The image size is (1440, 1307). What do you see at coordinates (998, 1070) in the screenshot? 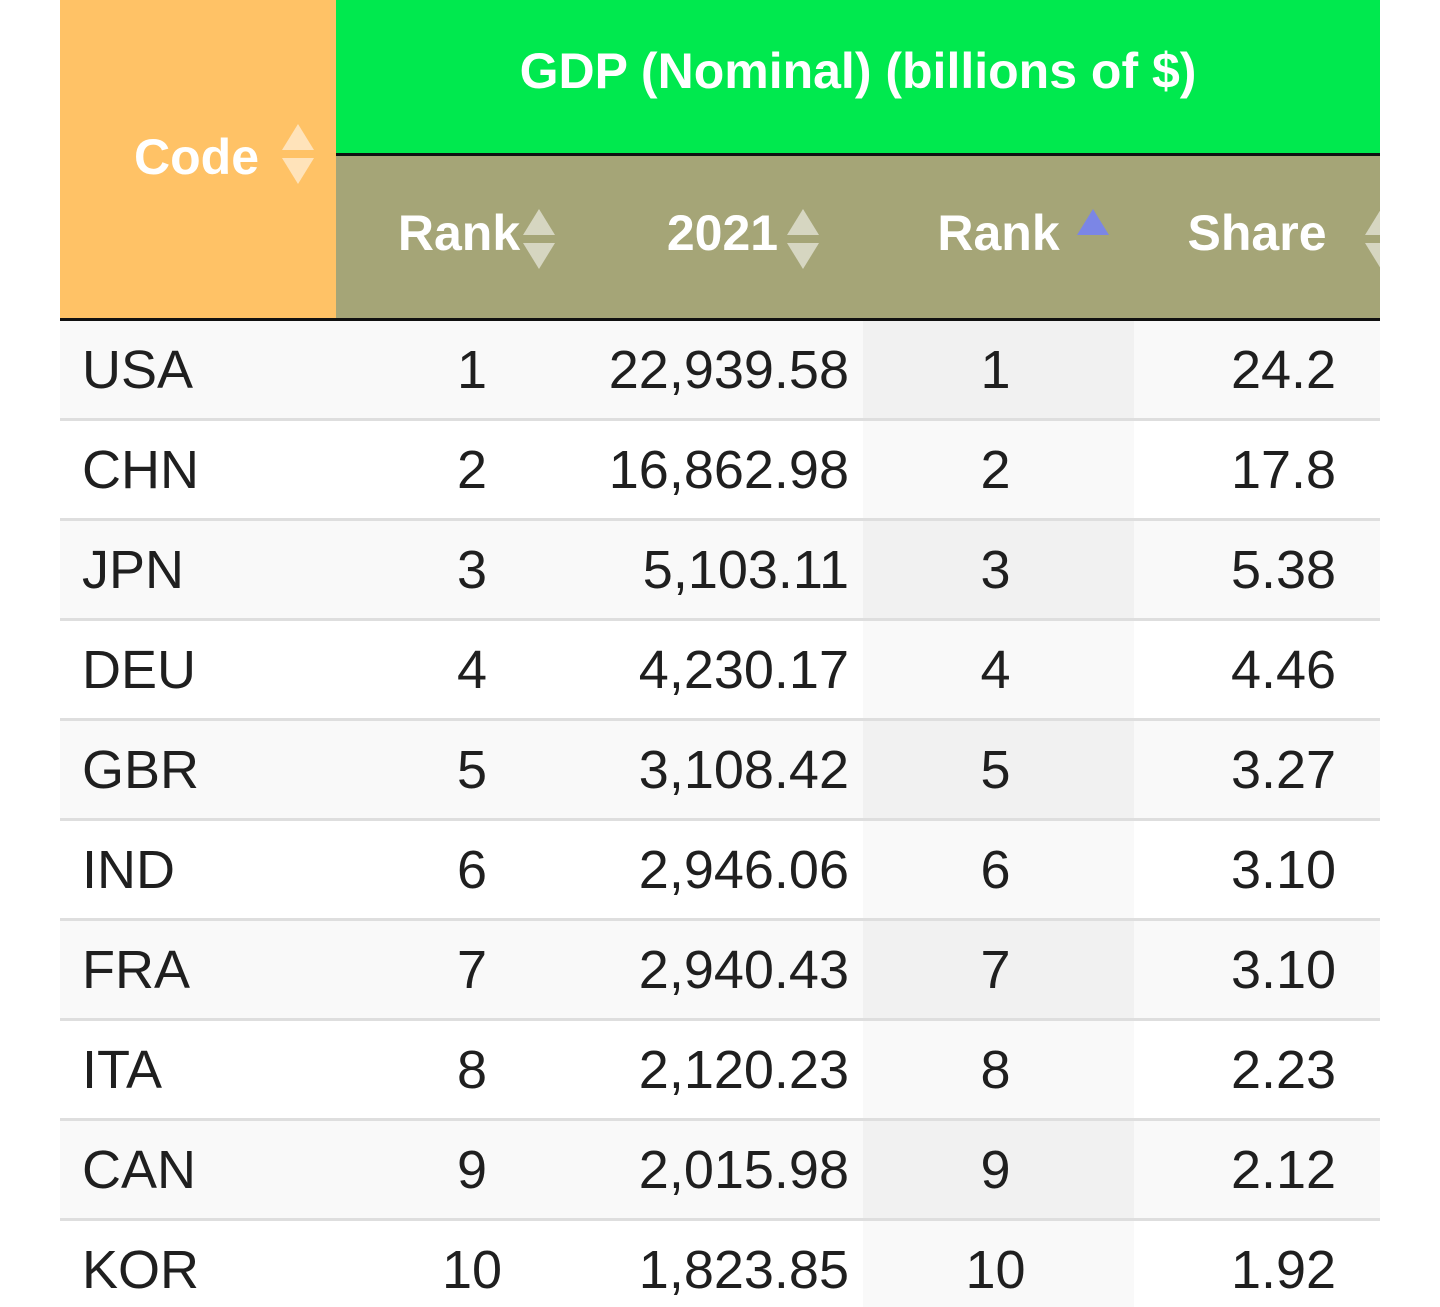
I see `cell-rank-sorted: 8` at bounding box center [998, 1070].